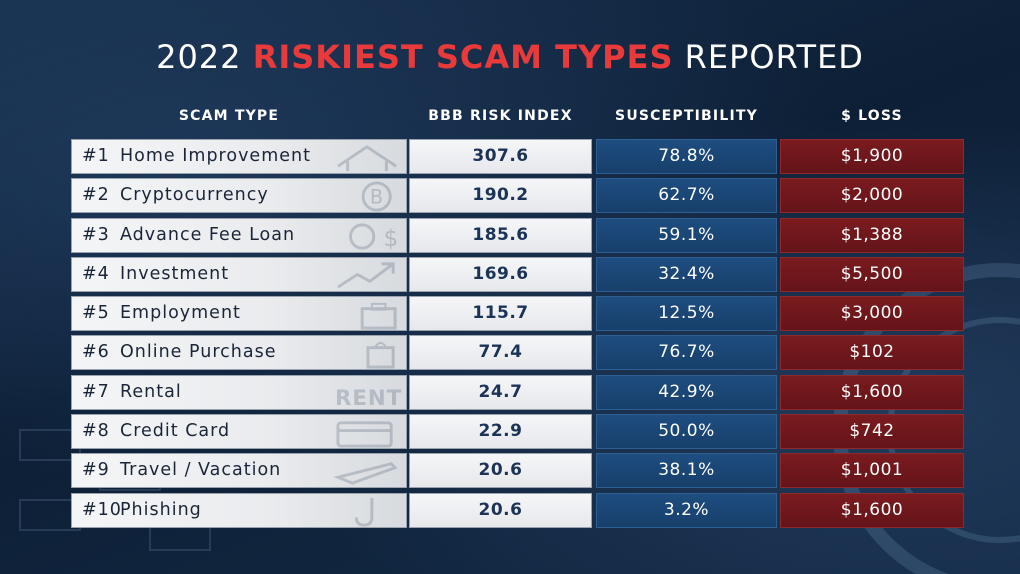 This screenshot has width=1020, height=574. Describe the element at coordinates (686, 432) in the screenshot. I see `cell-susceptibility: 50.0%` at that location.